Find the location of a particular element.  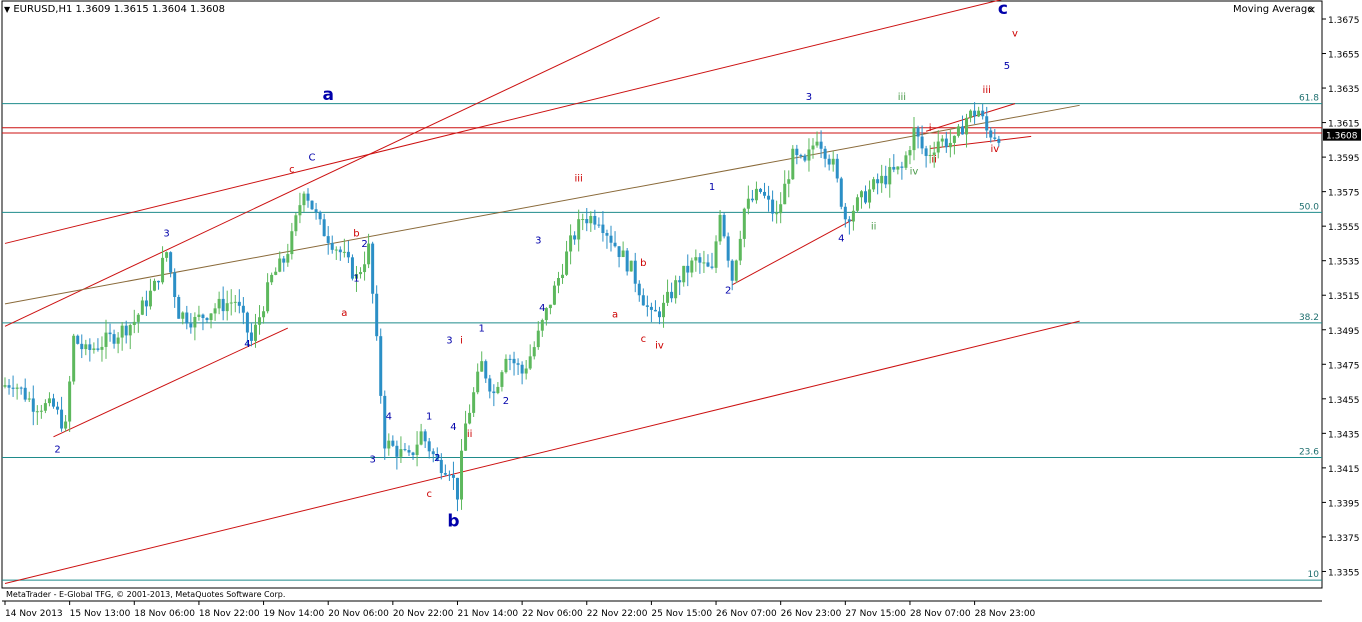

x-tick-label: 28 Nov 07:00 is located at coordinates (940, 614).